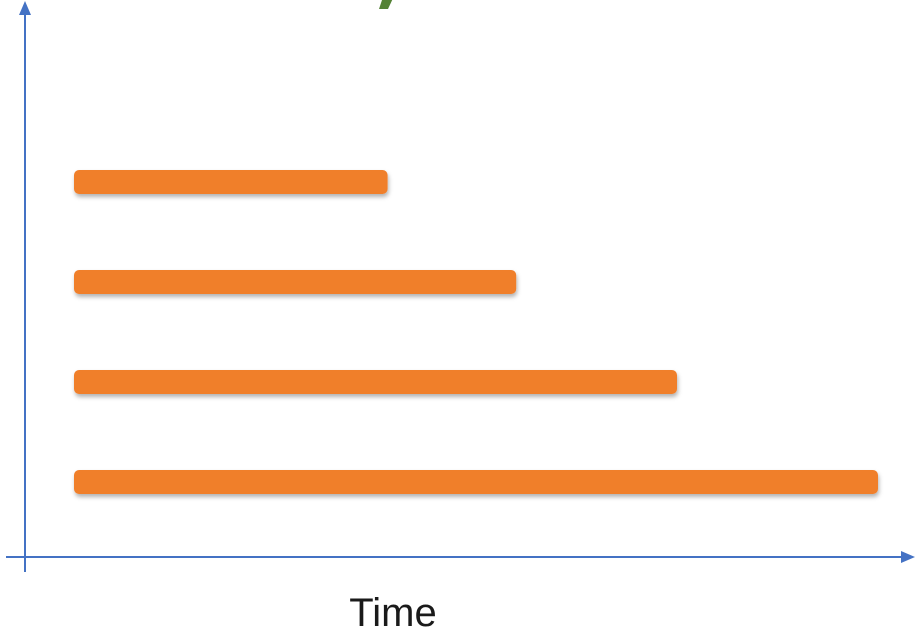 Image resolution: width=915 pixels, height=635 pixels. I want to click on title-fragment, so click(386, 4).